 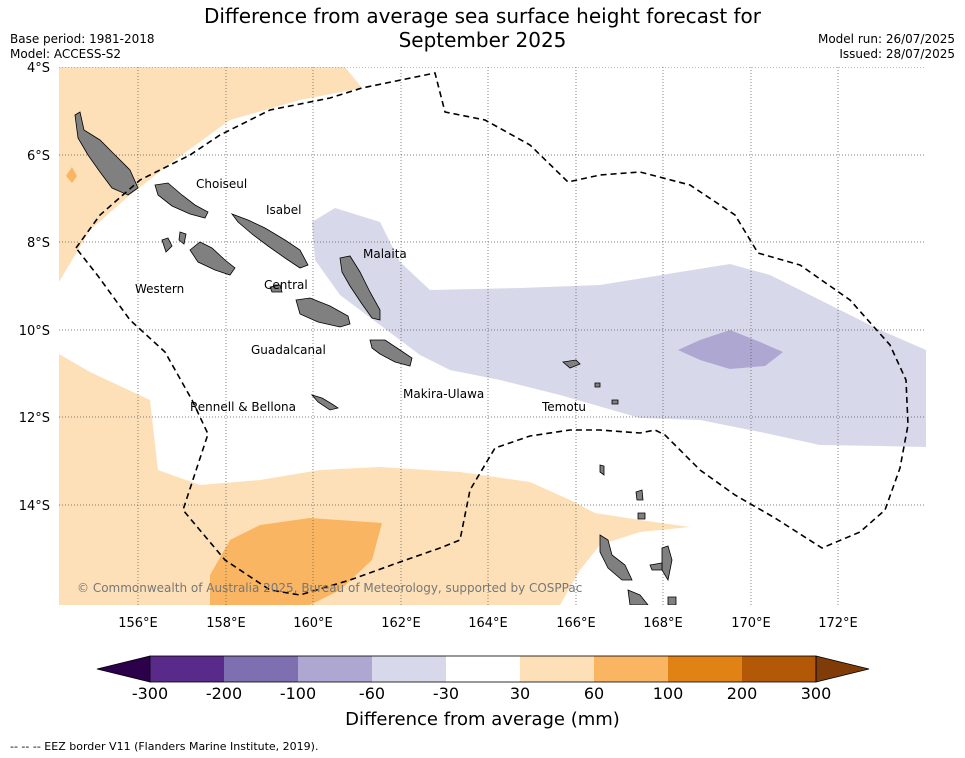 What do you see at coordinates (38, 68) in the screenshot?
I see `lat-tick-4s: 4°S` at bounding box center [38, 68].